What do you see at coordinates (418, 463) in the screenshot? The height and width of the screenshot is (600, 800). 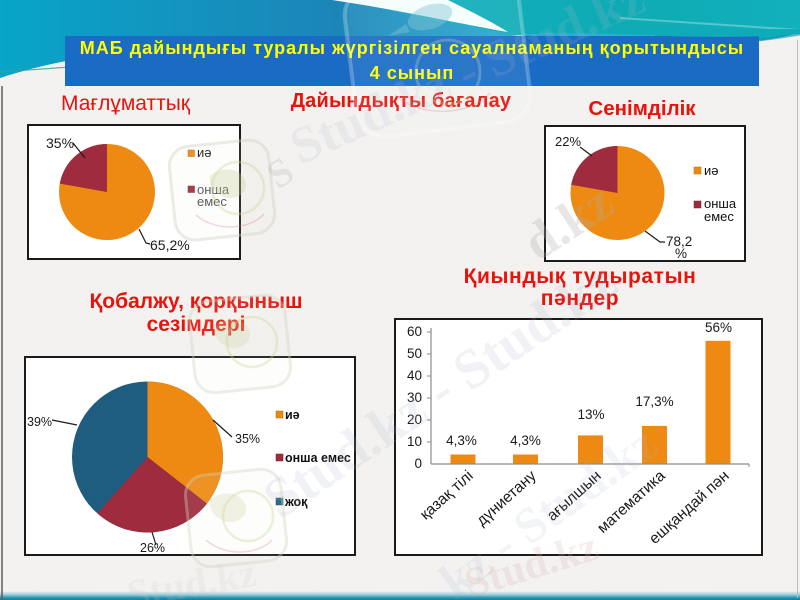 I see `svg-text: 0` at bounding box center [418, 463].